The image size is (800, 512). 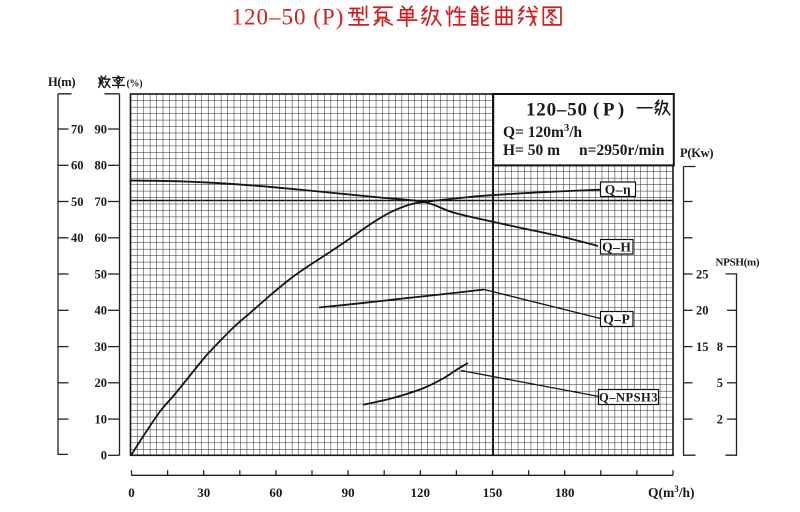 What do you see at coordinates (702, 347) in the screenshot?
I see `svg-text: 15` at bounding box center [702, 347].